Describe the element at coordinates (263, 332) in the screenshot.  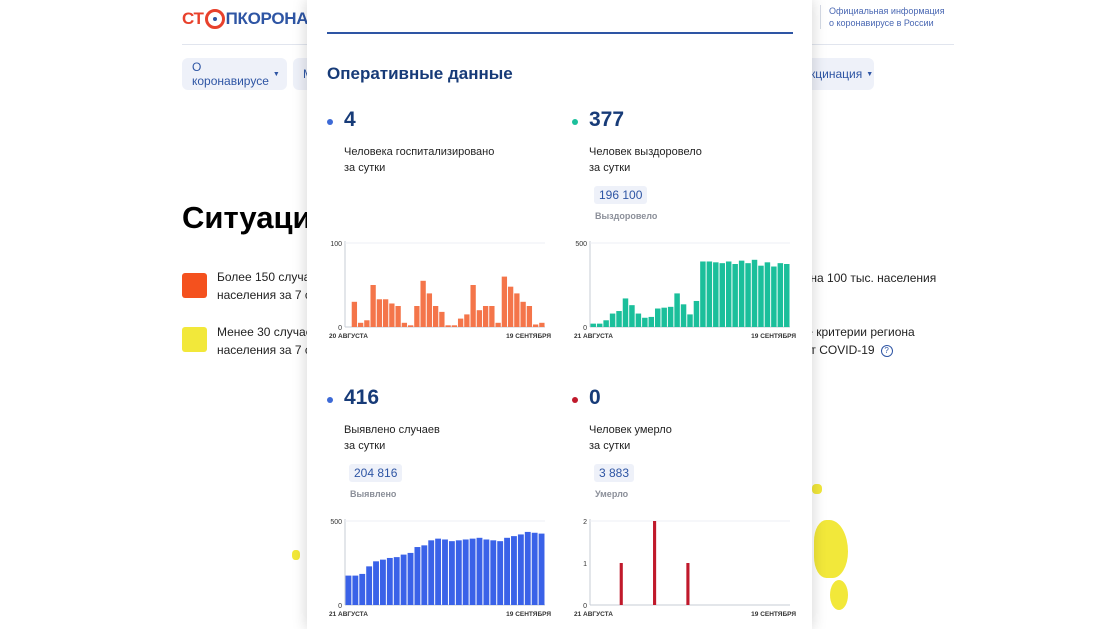
I see `legend-yellow-line1: Менее 30 случаев` at that location.